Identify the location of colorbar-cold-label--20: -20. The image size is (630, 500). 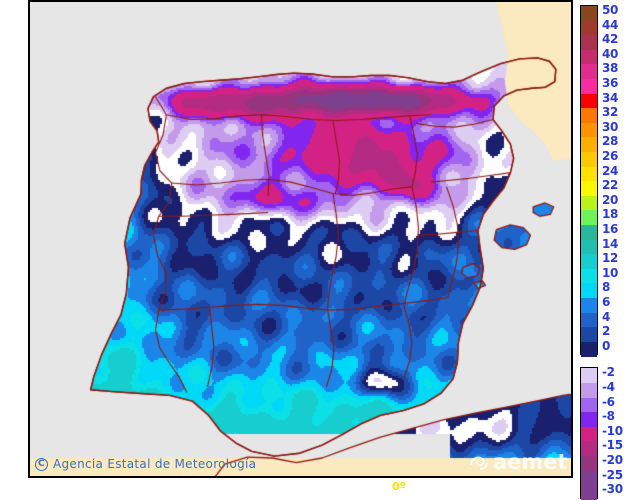
(612, 460).